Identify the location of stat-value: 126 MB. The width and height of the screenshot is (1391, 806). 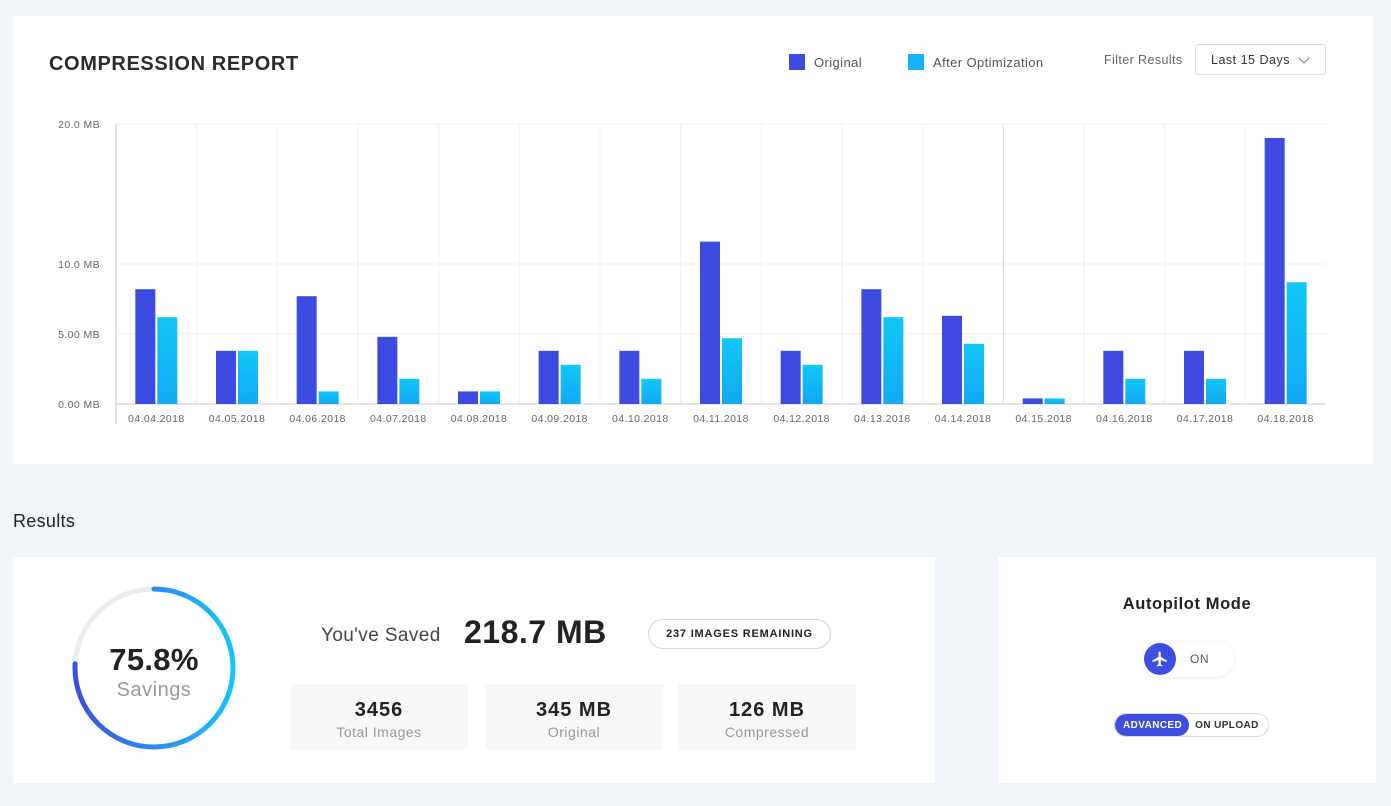
(767, 710).